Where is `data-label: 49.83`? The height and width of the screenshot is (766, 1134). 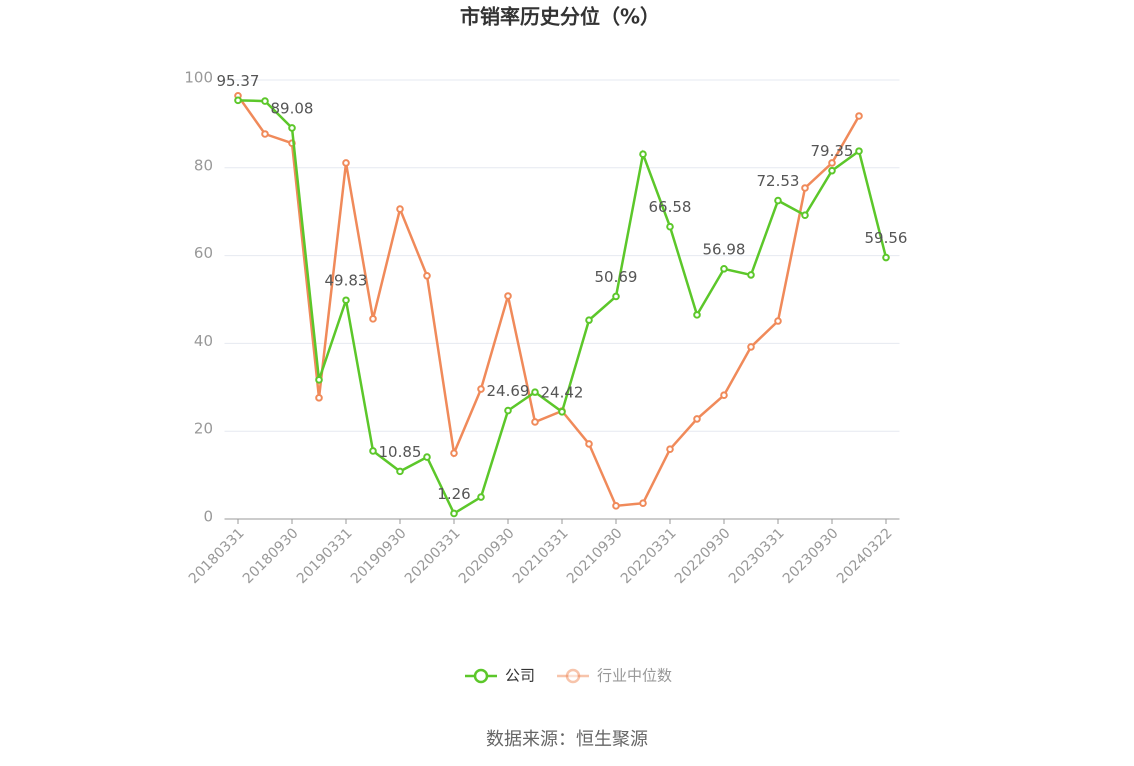
data-label: 49.83 is located at coordinates (346, 281).